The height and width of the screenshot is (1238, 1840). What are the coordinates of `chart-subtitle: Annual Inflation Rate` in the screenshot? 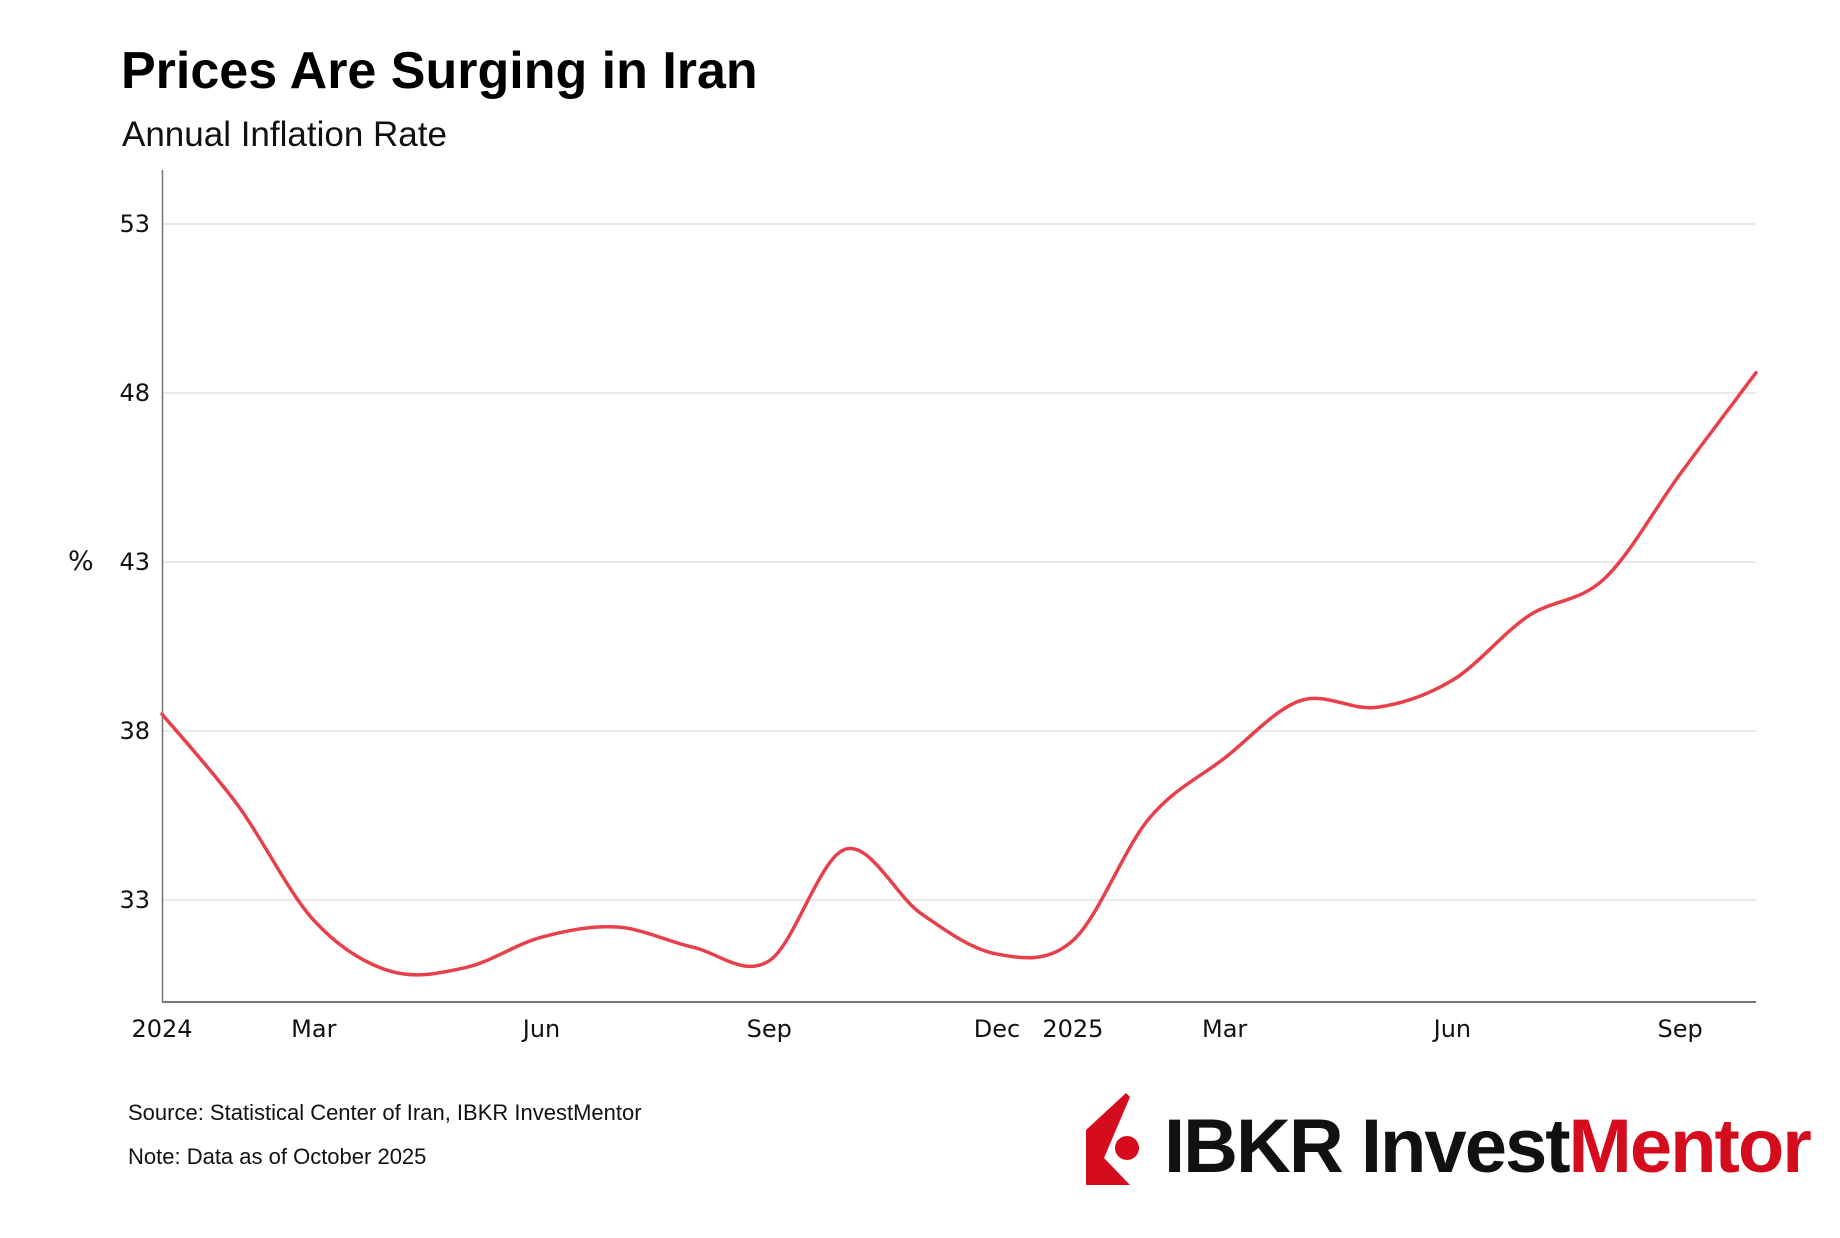 It's located at (284, 134).